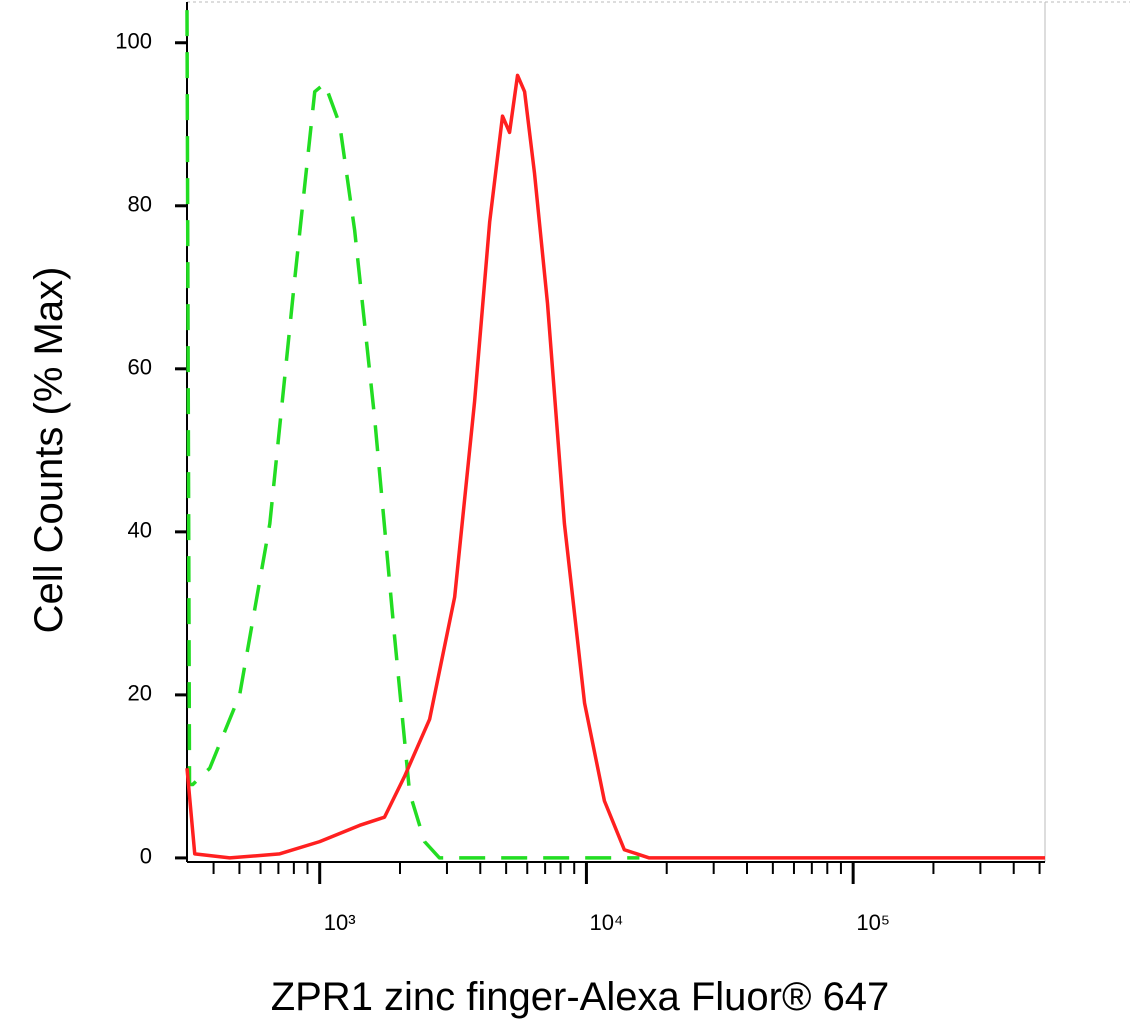  Describe the element at coordinates (146, 856) in the screenshot. I see `y-tick-label: 0` at that location.